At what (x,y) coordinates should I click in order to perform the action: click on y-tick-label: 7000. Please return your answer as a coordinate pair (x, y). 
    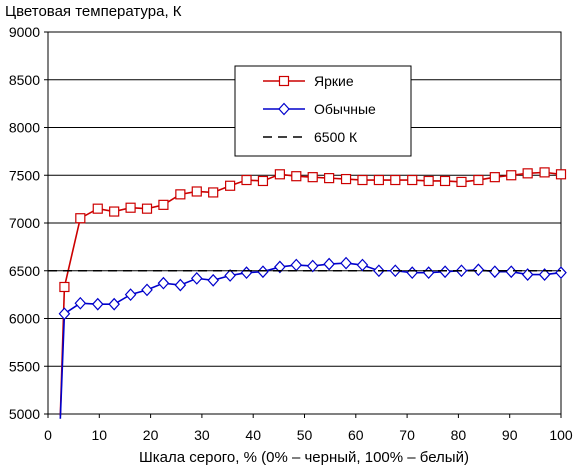
    Looking at the image, I should click on (24, 223).